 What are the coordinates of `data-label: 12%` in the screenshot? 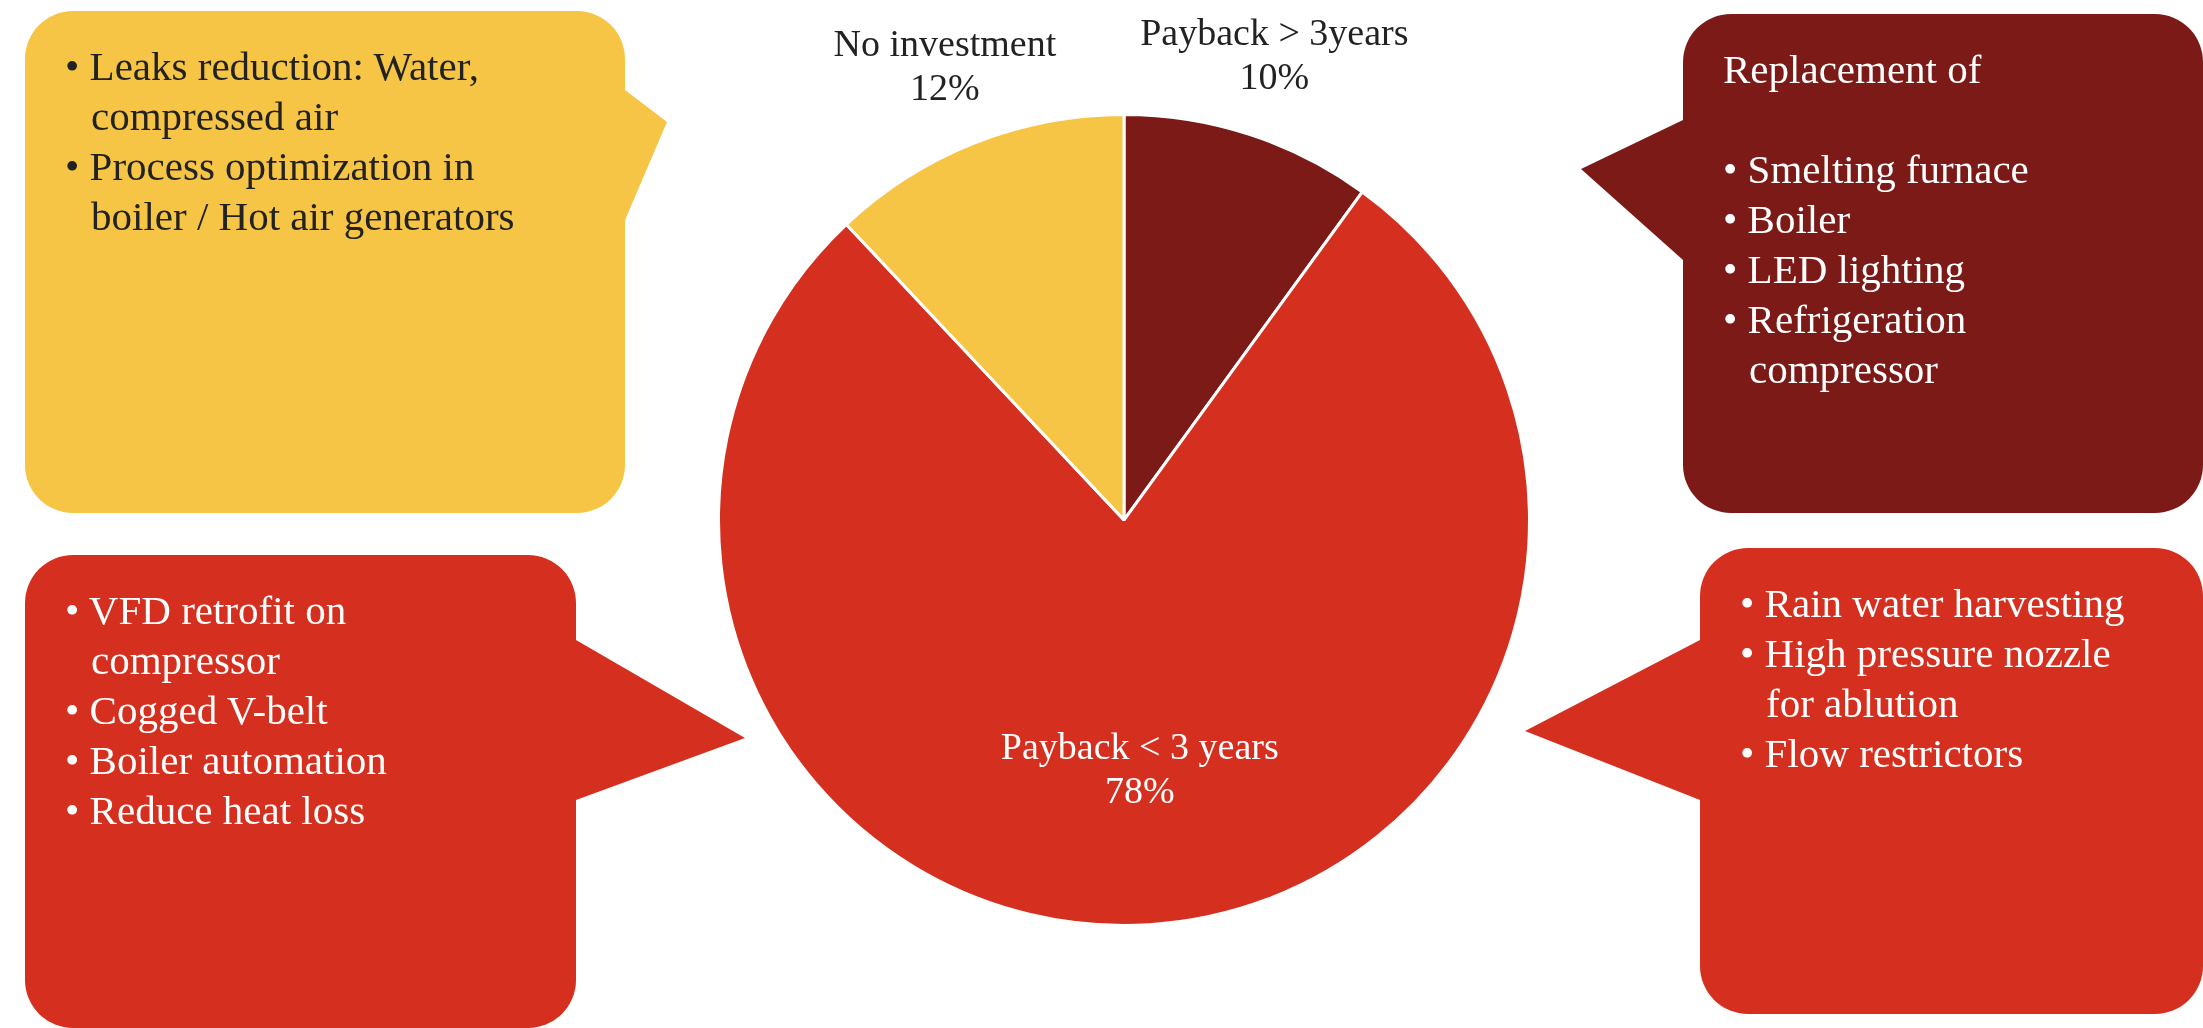 It's located at (945, 86).